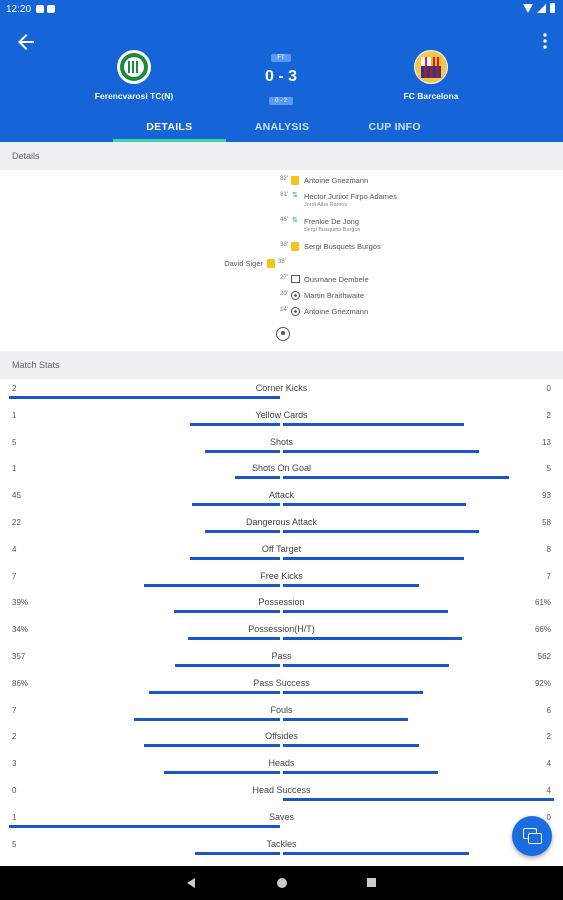 This screenshot has height=900, width=563. Describe the element at coordinates (281, 392) in the screenshot. I see `stat-row: 2 Corner Kicks 0` at that location.